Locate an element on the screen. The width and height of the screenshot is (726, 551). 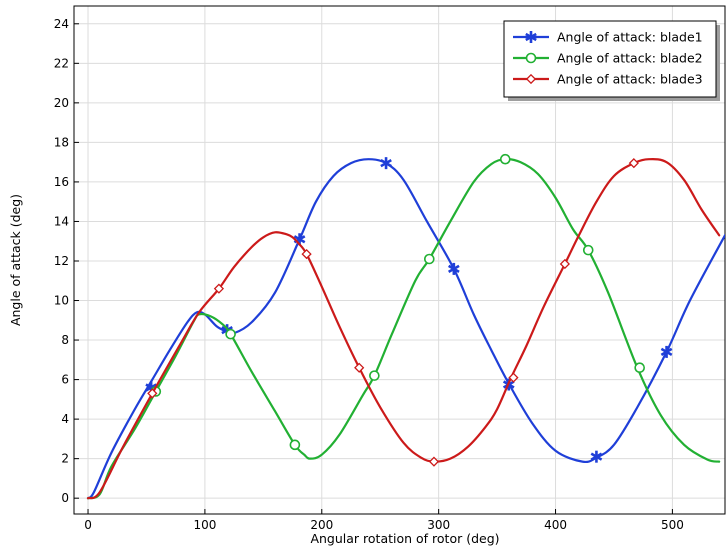
y-tick-label: 2 is located at coordinates (65, 459).